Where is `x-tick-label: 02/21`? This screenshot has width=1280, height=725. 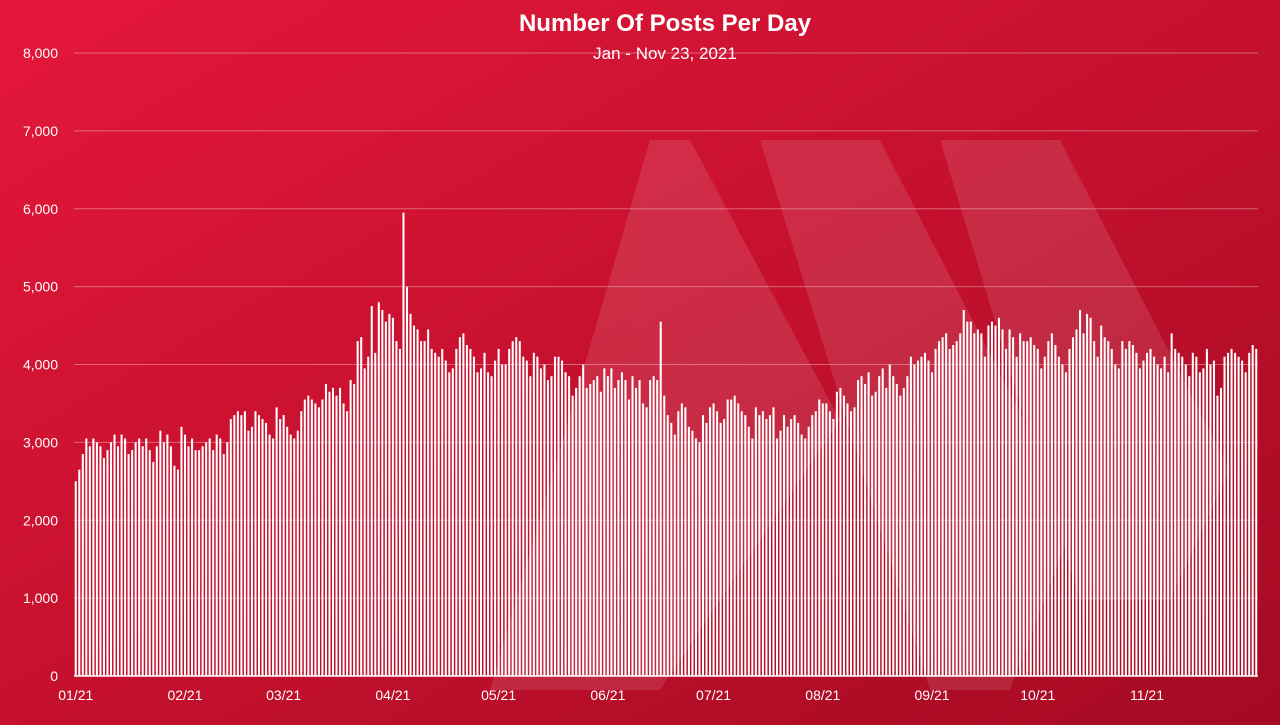
x-tick-label: 02/21 is located at coordinates (184, 695).